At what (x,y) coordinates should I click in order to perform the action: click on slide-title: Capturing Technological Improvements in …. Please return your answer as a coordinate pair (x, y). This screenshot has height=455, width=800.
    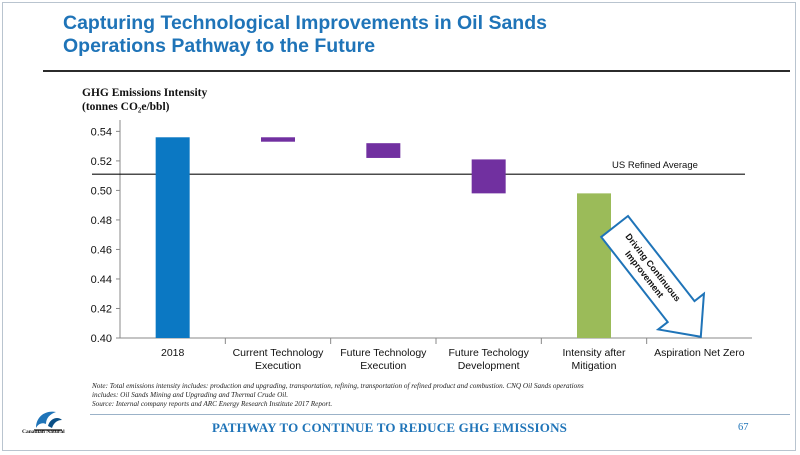
    Looking at the image, I should click on (383, 35).